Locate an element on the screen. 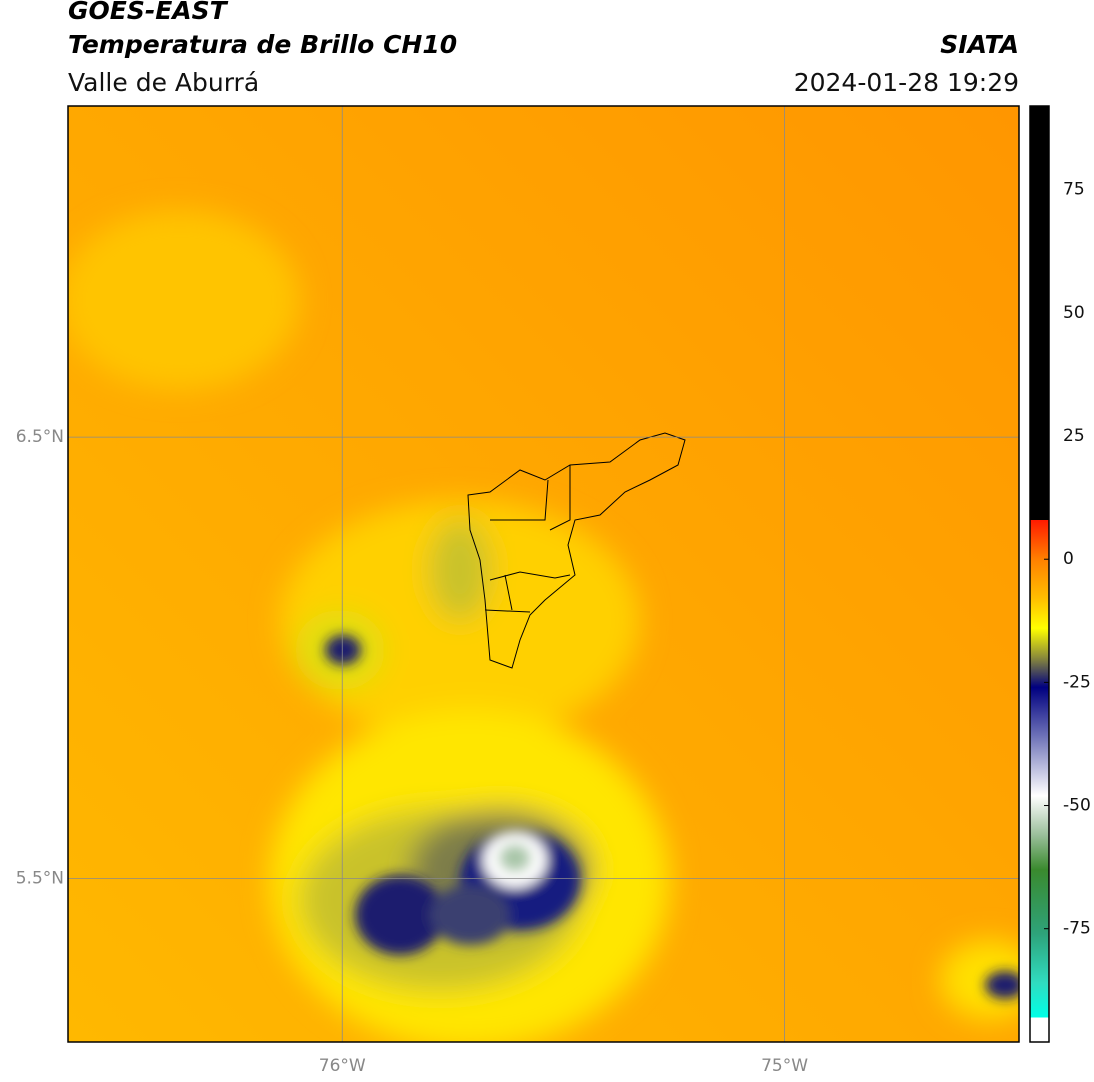  colorbar-tick-label: 0 is located at coordinates (1068, 559).